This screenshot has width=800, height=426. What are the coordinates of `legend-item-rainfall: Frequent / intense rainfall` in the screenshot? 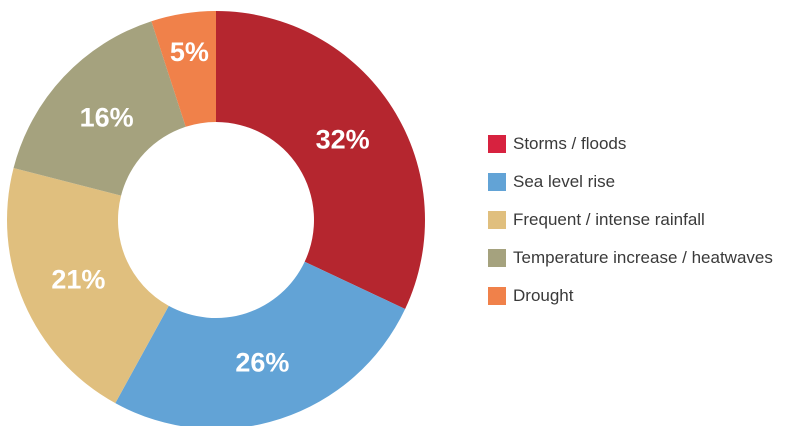 It's located at (630, 219).